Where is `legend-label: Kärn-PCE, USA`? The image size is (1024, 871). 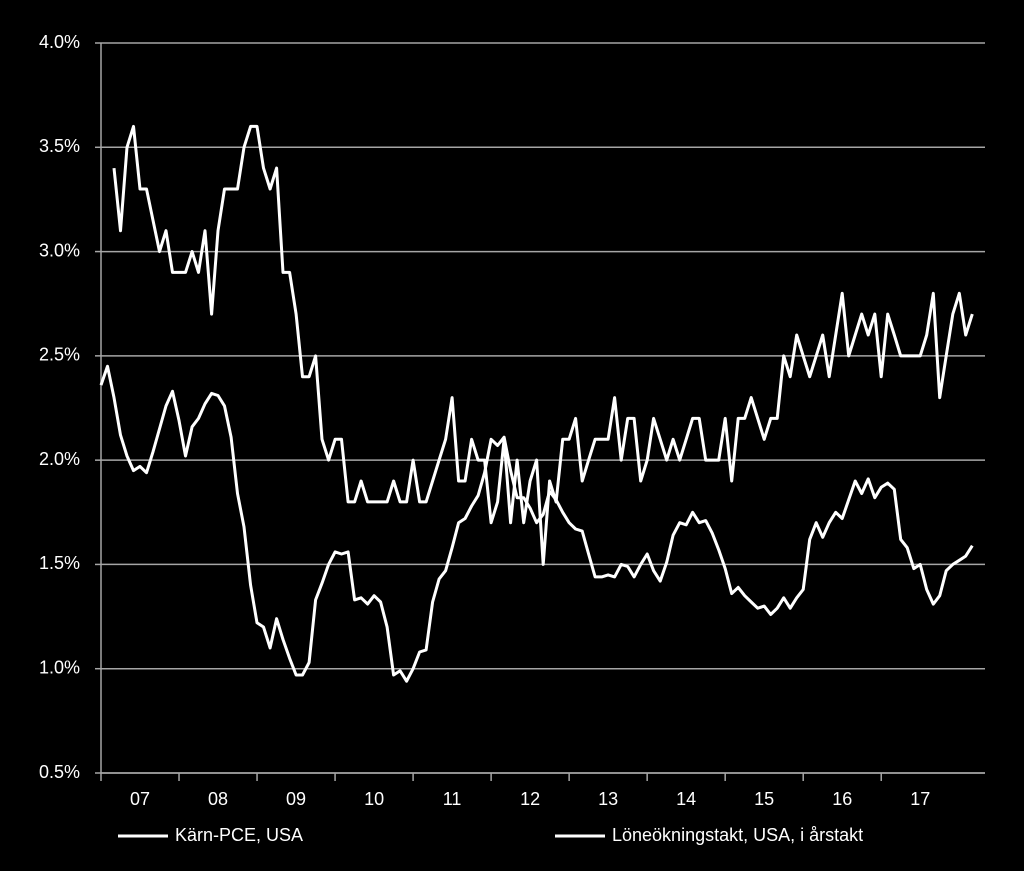
legend-label: Kärn-PCE, USA is located at coordinates (239, 835).